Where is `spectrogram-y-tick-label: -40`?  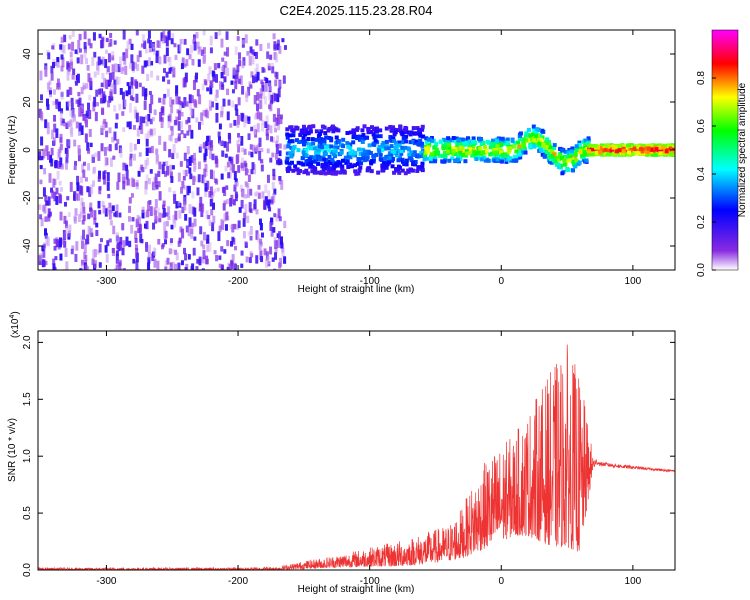
spectrogram-y-tick-label: -40 is located at coordinates (27, 245).